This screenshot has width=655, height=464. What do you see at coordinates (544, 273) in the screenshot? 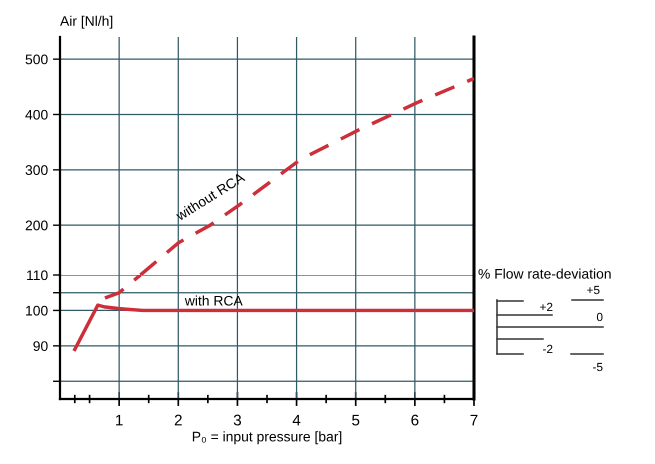
I see `text: % Flow rate-deviation` at bounding box center [544, 273].